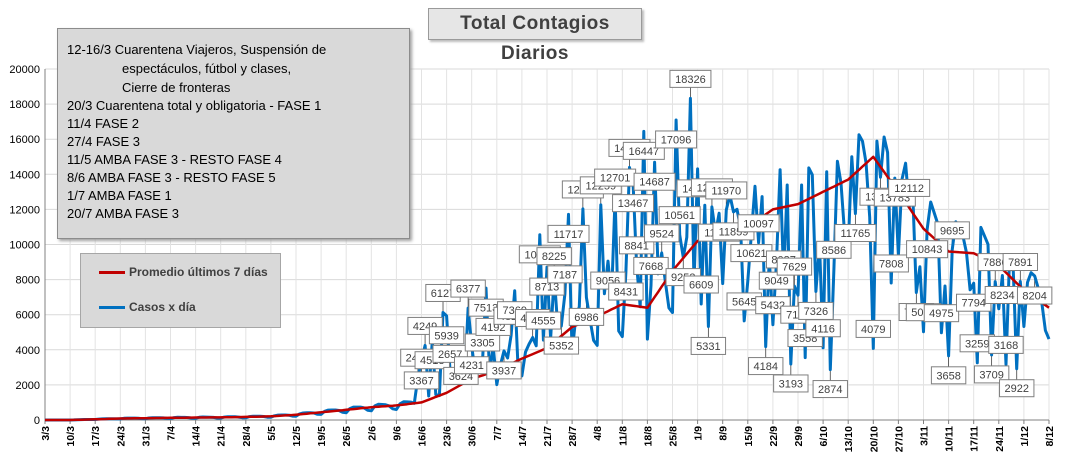 The width and height of the screenshot is (1067, 473). I want to click on callout-value: 5645, so click(744, 302).